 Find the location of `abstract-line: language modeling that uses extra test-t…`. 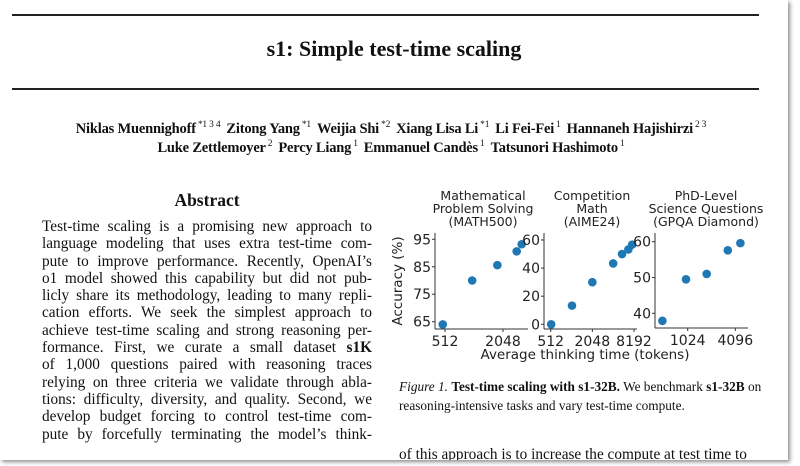

abstract-line: language modeling that uses extra test-t… is located at coordinates (207, 243).